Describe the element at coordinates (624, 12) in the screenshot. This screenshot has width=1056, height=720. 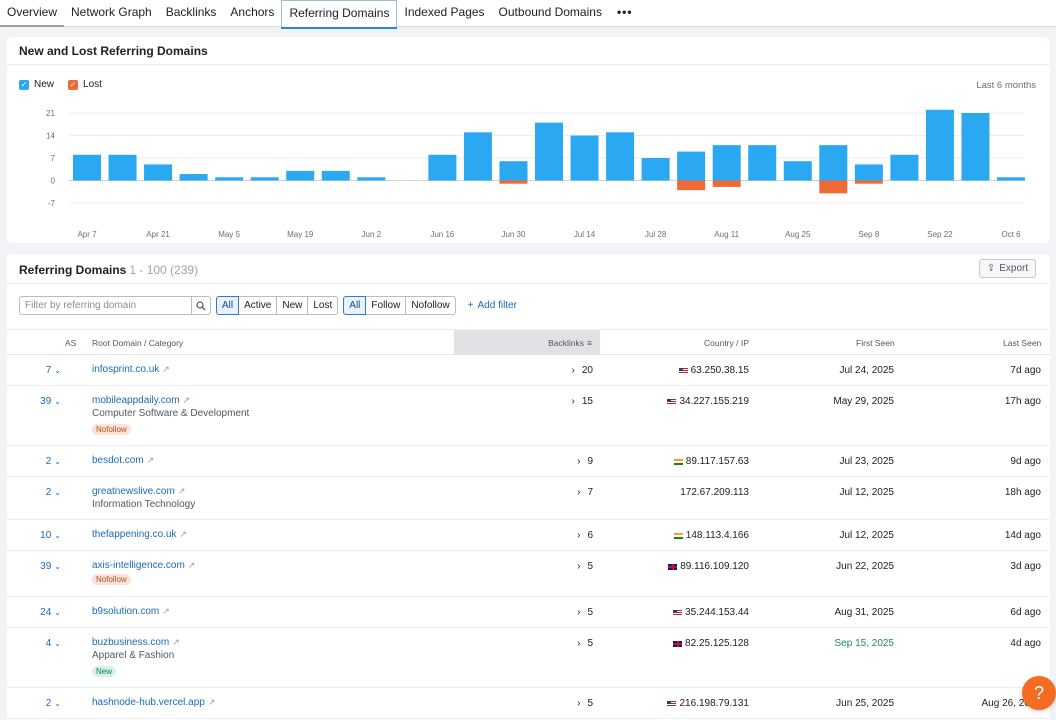
I see `more-tabs-icon: •••` at that location.